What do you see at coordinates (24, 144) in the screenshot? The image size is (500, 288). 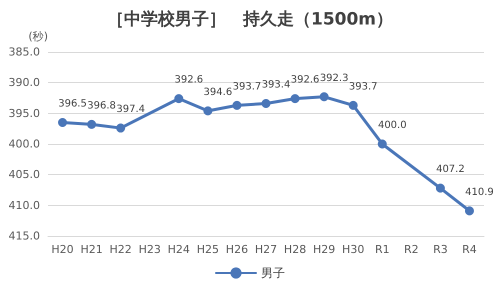 I see `y-tick-label: 400.0` at bounding box center [24, 144].